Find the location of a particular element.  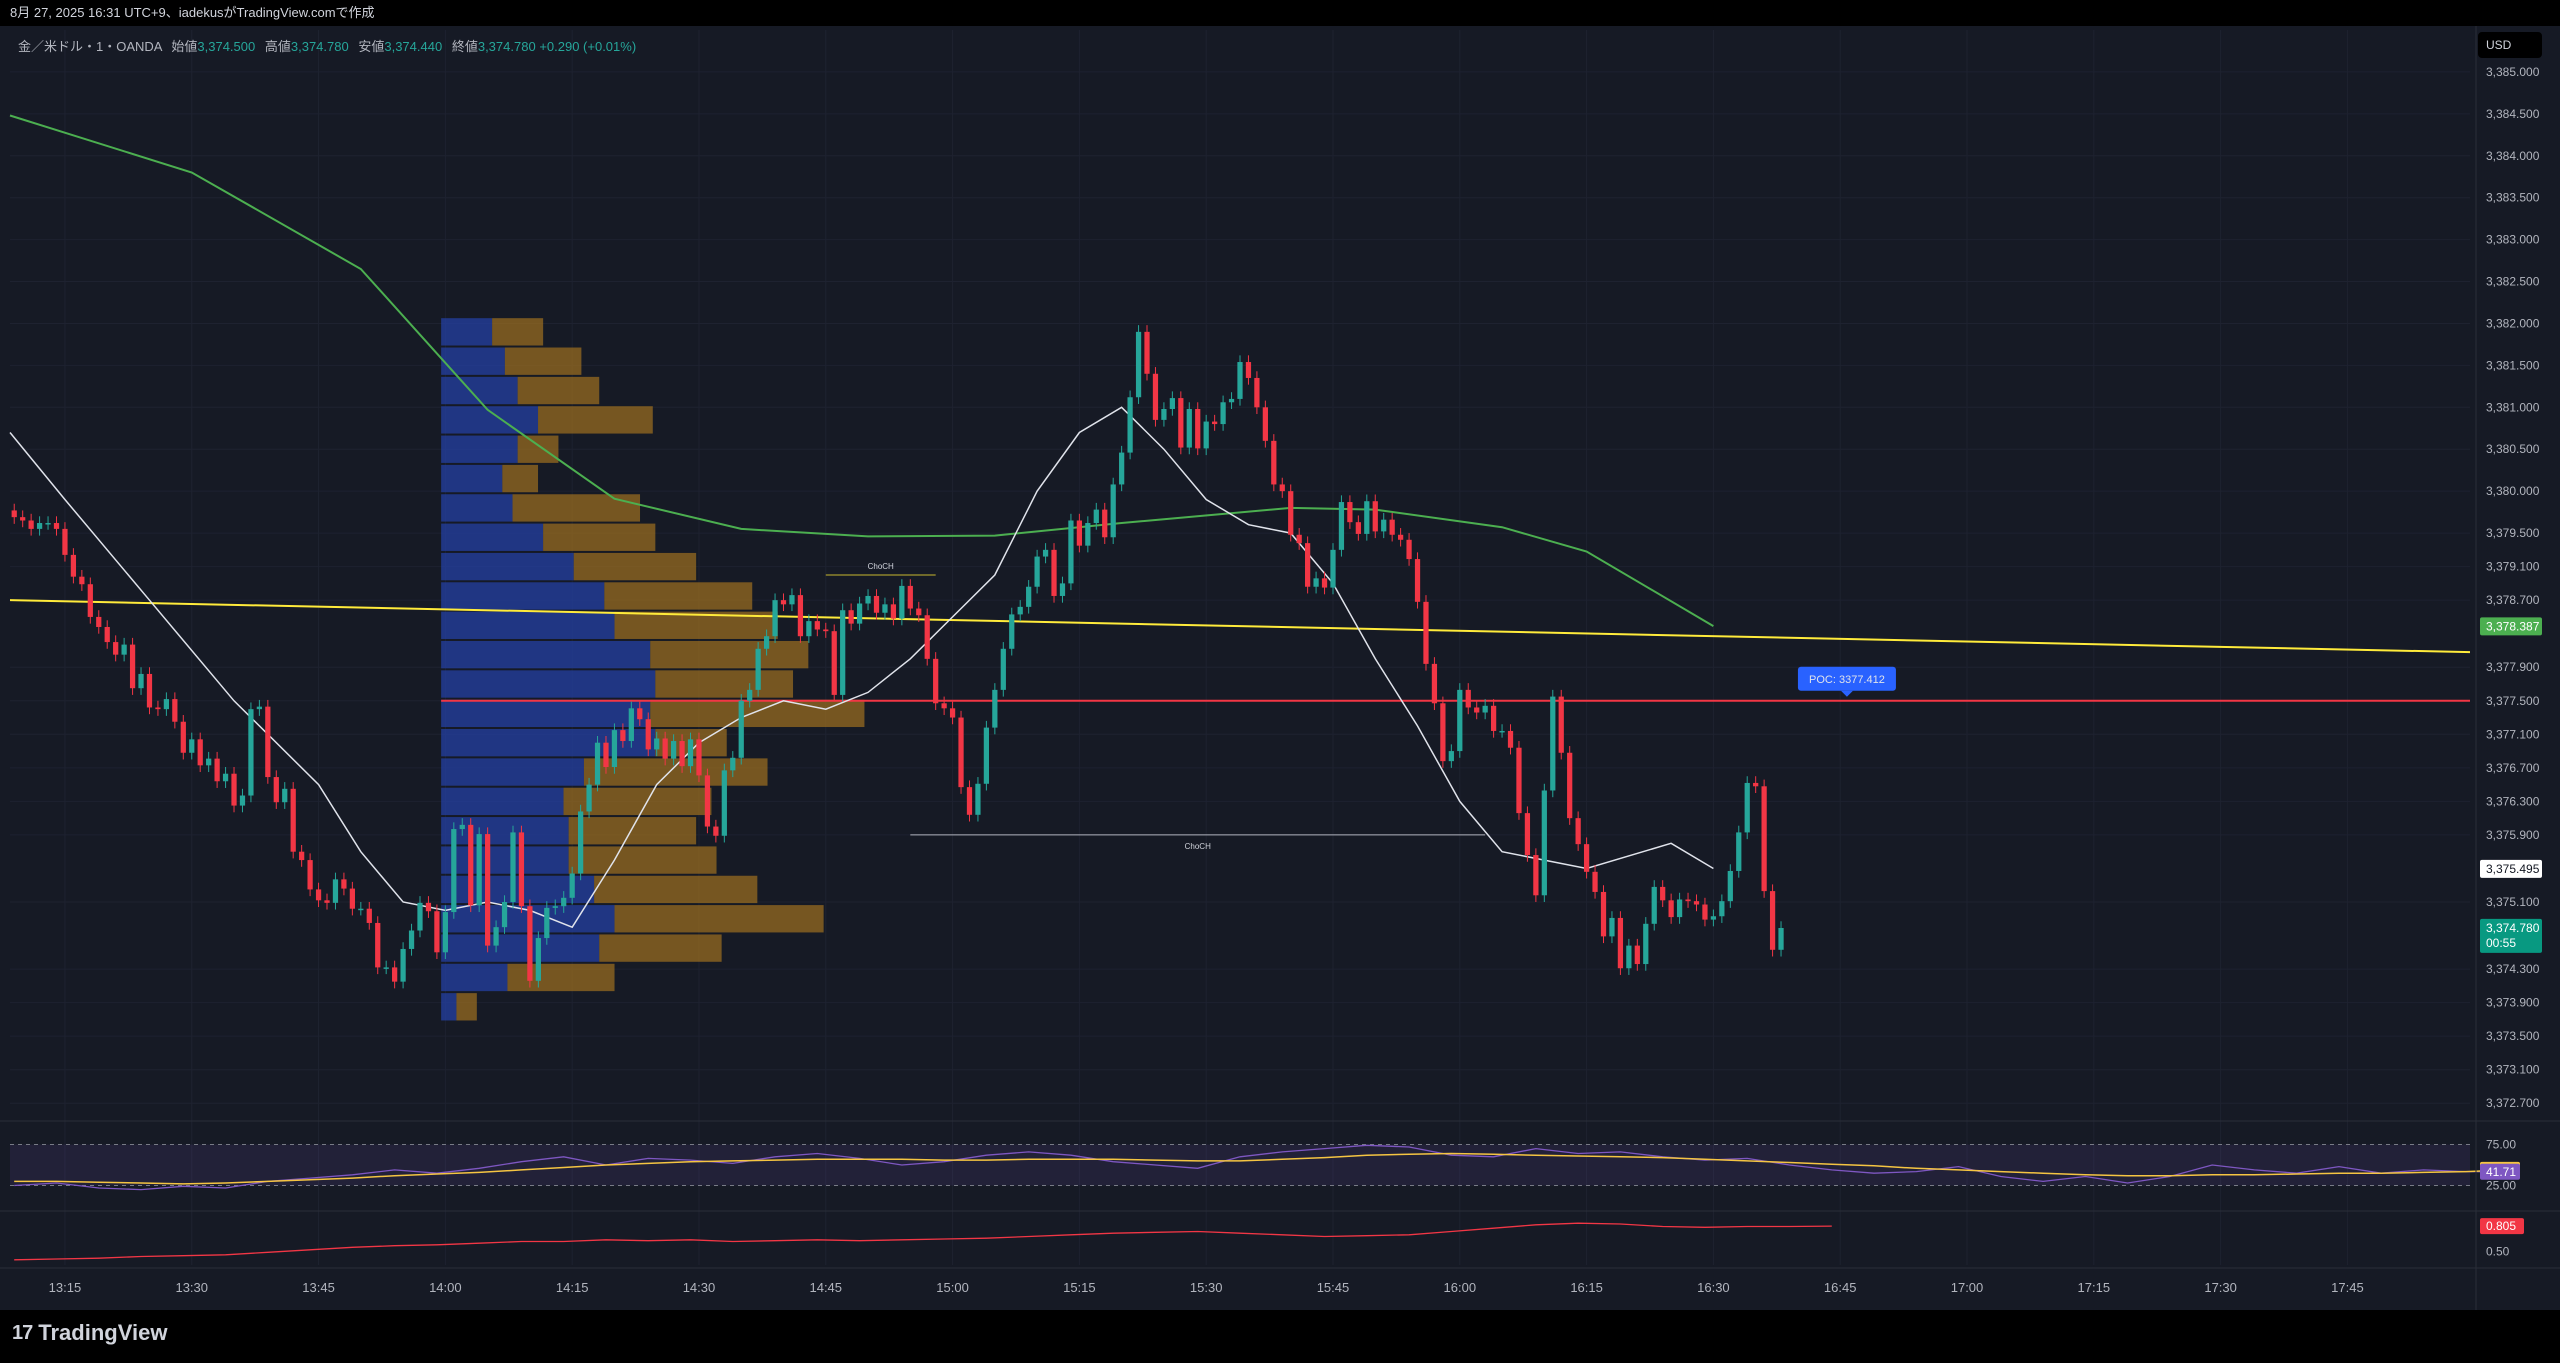

annotations: ChoCH ChoCH POC: 3377.412 is located at coordinates (1360, 706).